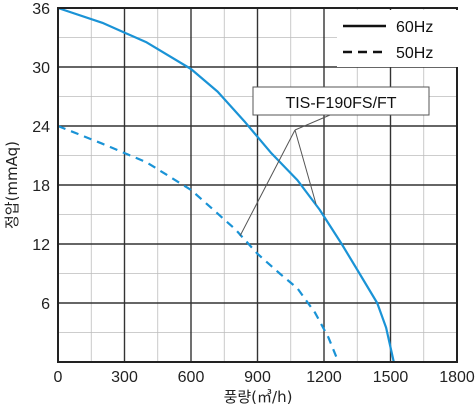 Image resolution: width=476 pixels, height=410 pixels. I want to click on model-callout: TIS-F190FS/FT, so click(334, 161).